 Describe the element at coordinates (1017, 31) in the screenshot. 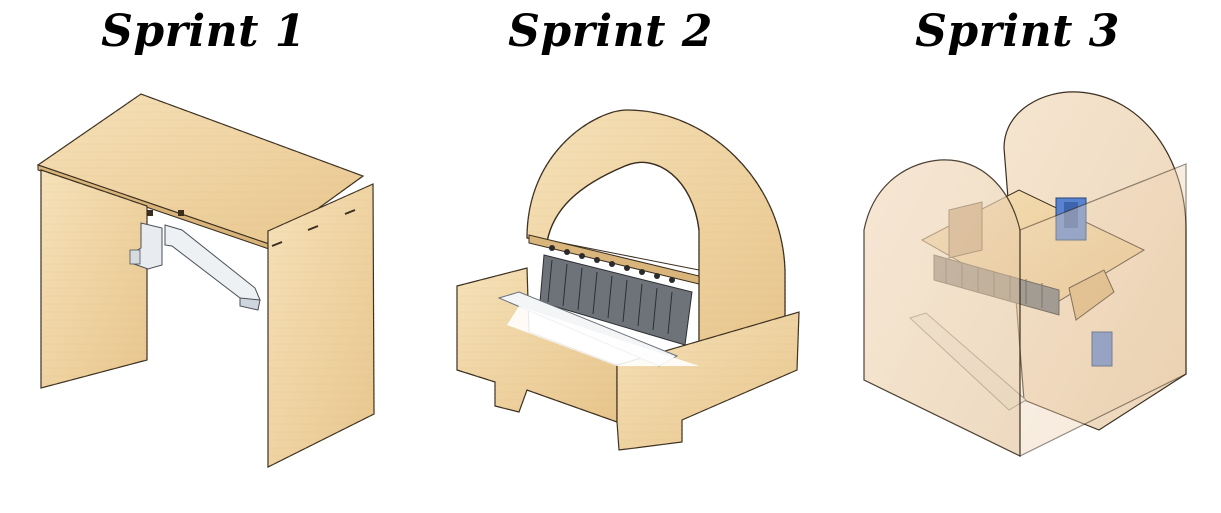

I see `sprint-3-title: Sprint 3` at that location.